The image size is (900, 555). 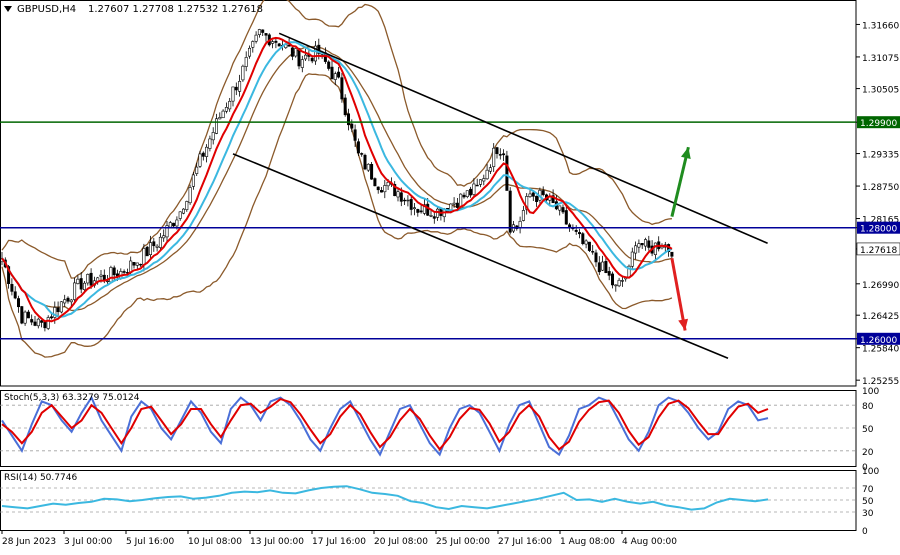 I want to click on collapse-triangle-icon, so click(x=8, y=9).